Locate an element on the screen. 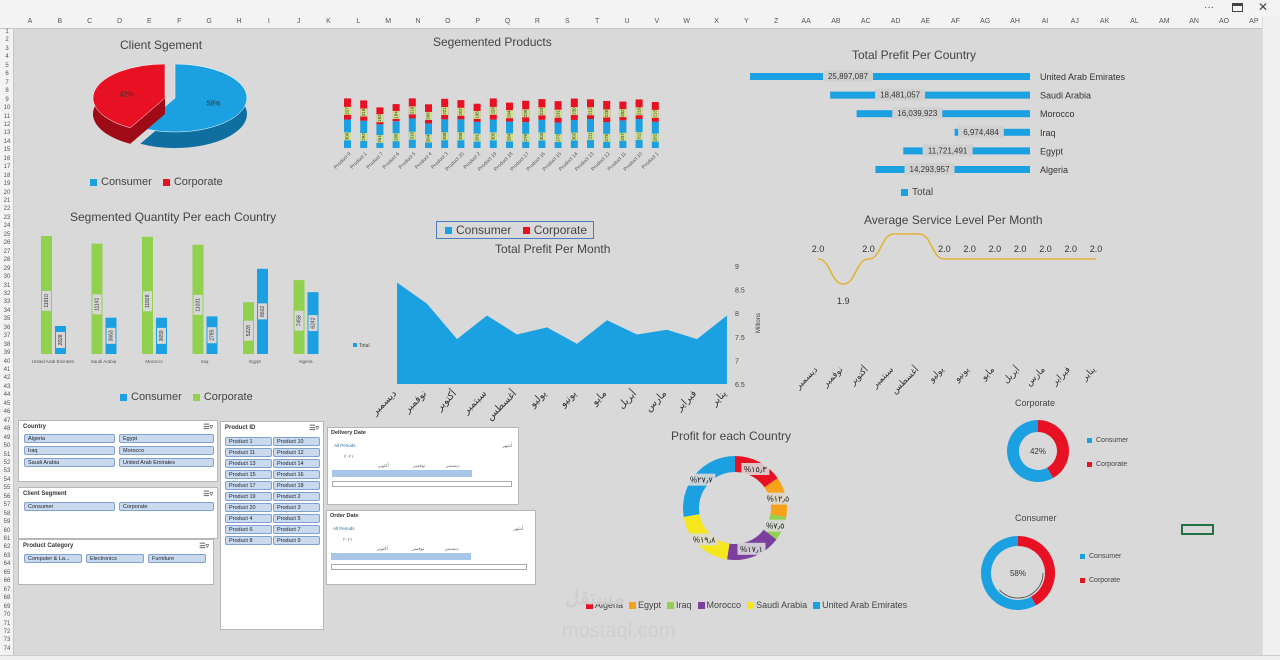 This screenshot has height=660, width=1280. column-header: AO is located at coordinates (1224, 21).